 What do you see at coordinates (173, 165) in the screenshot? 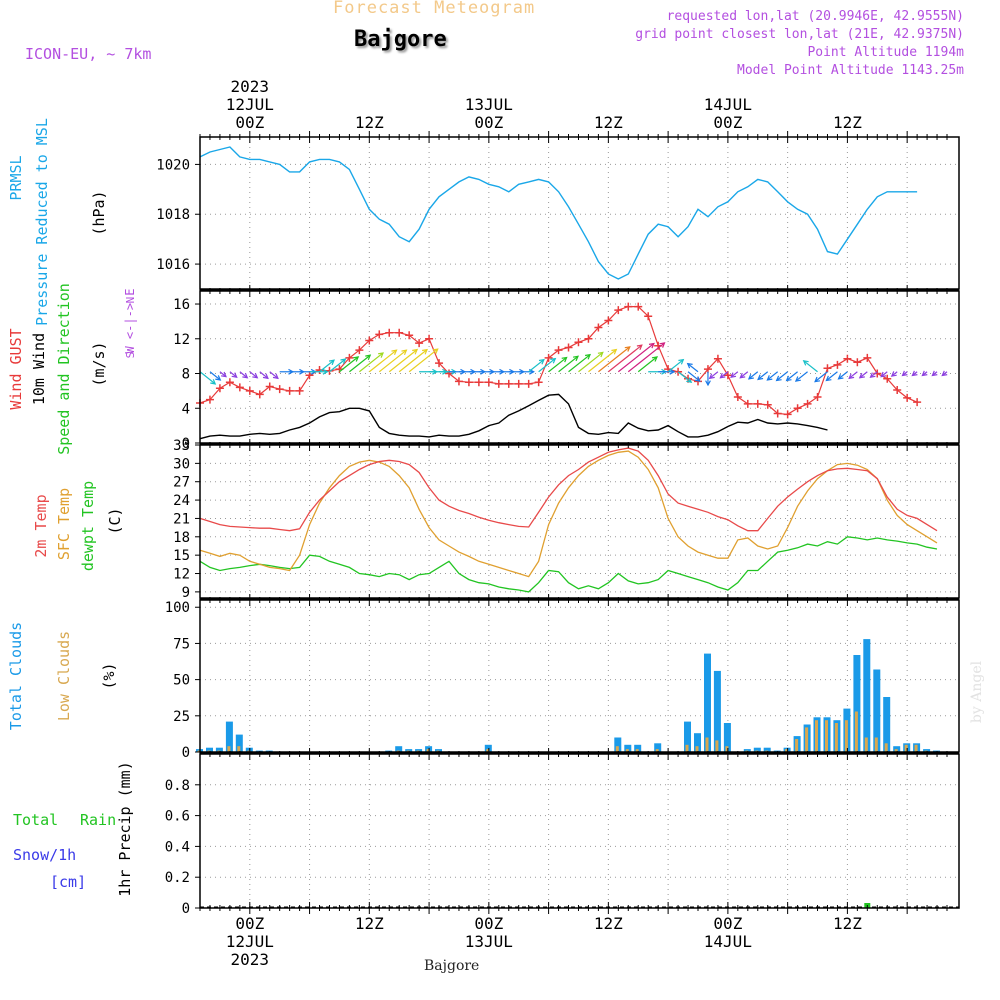
I see `y-tick-label: 1020` at bounding box center [173, 165].